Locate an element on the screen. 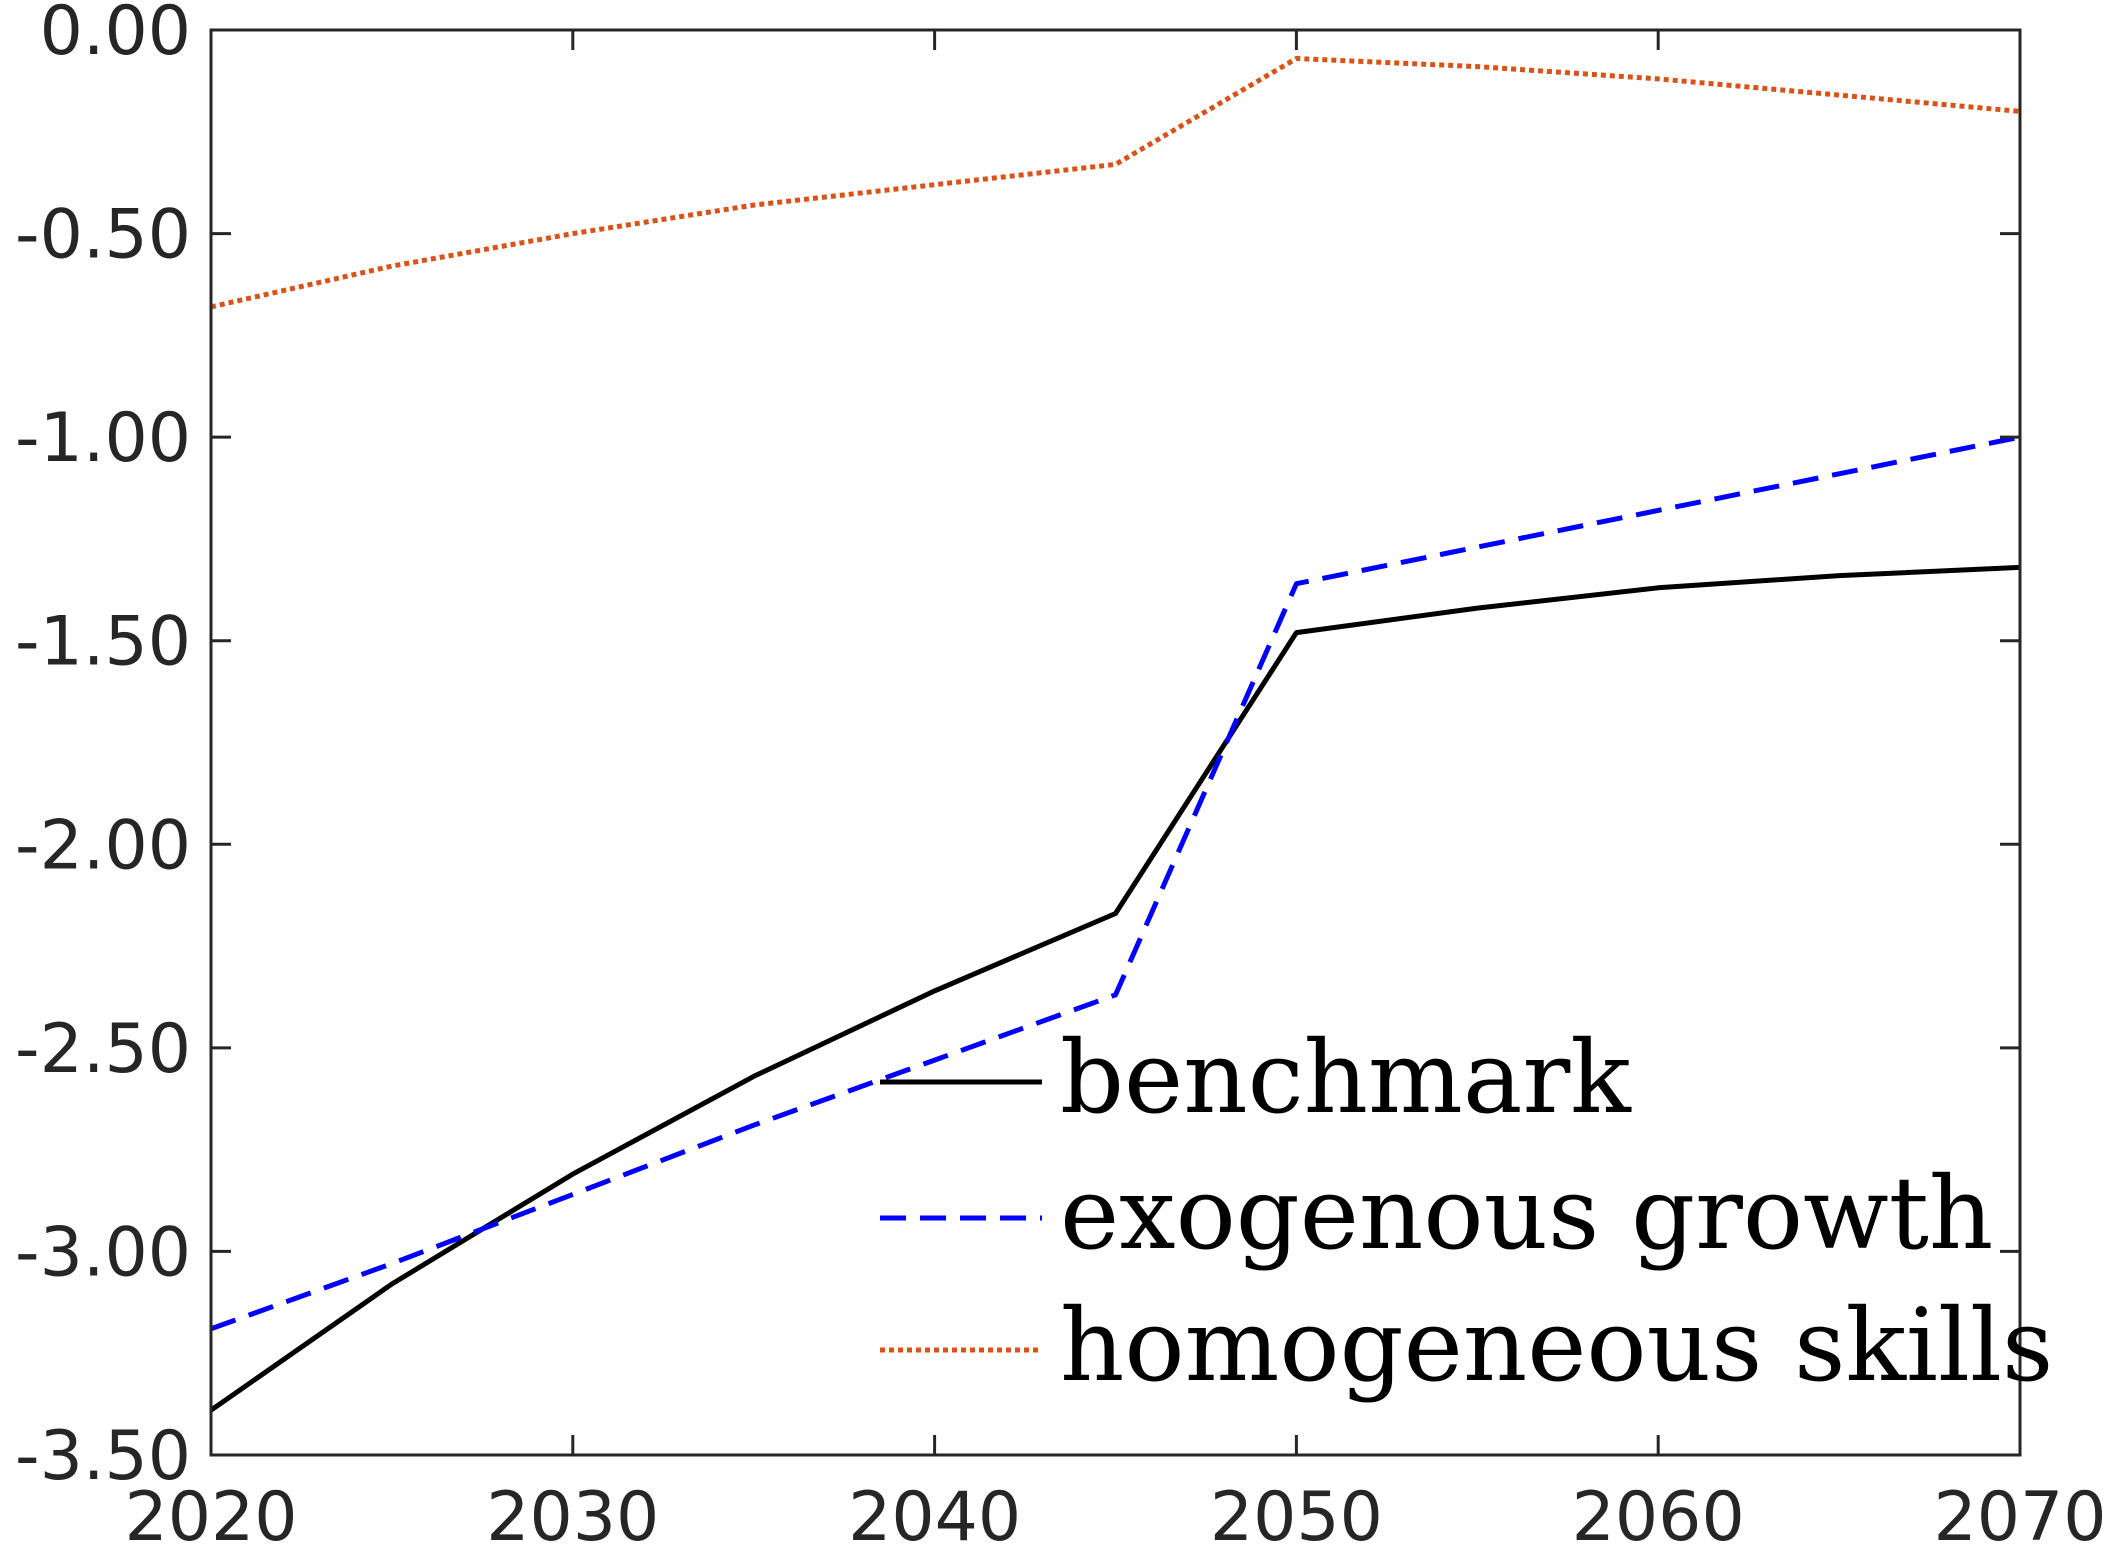  series-line-homogeneous-skills is located at coordinates (1115, 183).